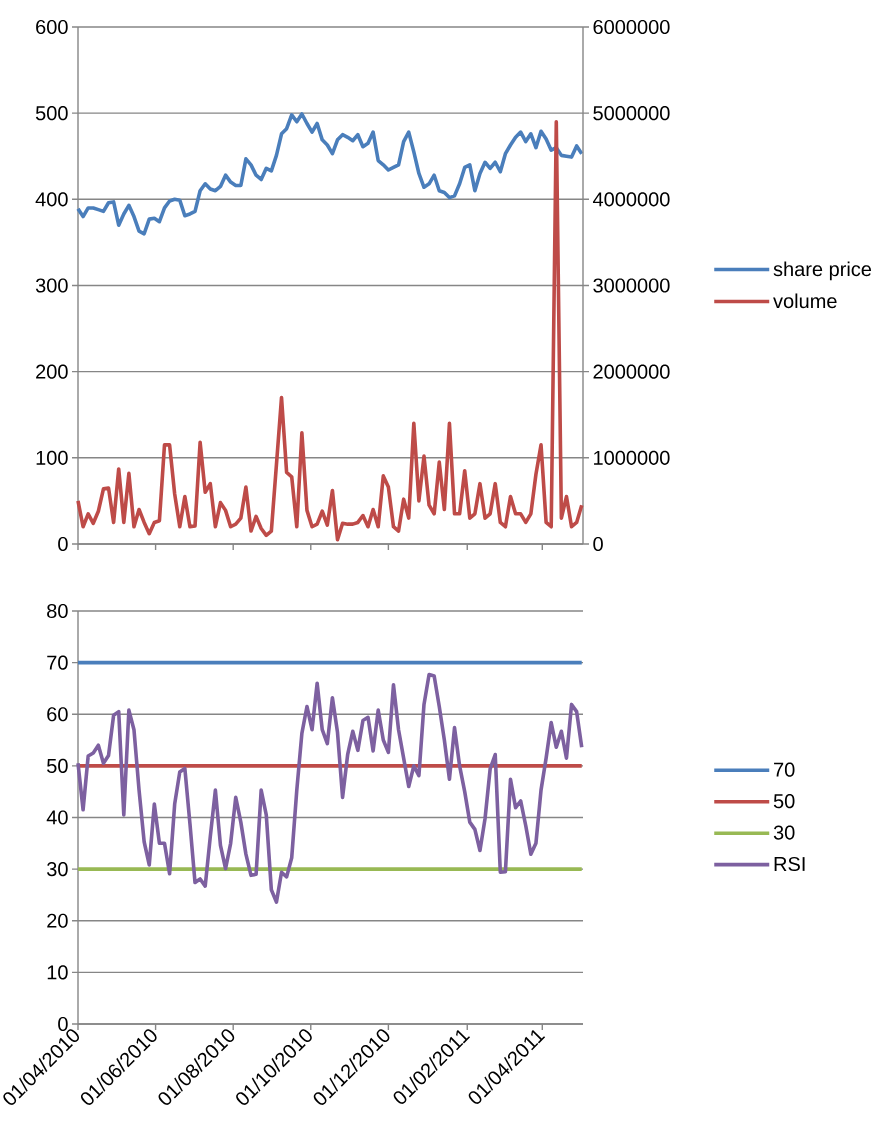 Image resolution: width=893 pixels, height=1146 pixels. What do you see at coordinates (598, 544) in the screenshot?
I see `y2-tick-label: 0` at bounding box center [598, 544].